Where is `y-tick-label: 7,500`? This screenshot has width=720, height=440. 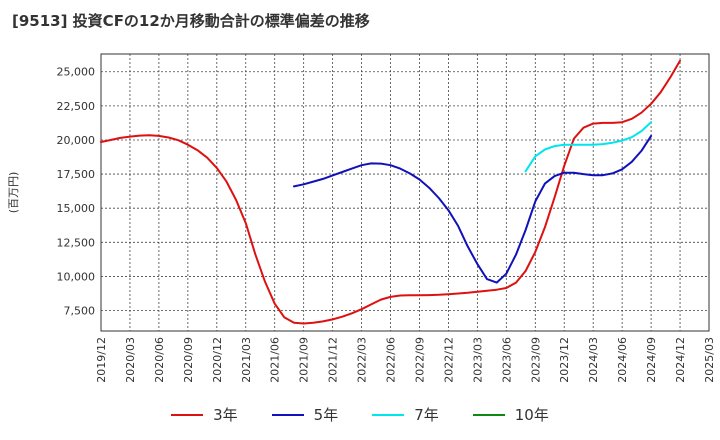
y-tick-label: 7,500 is located at coordinates (80, 311).